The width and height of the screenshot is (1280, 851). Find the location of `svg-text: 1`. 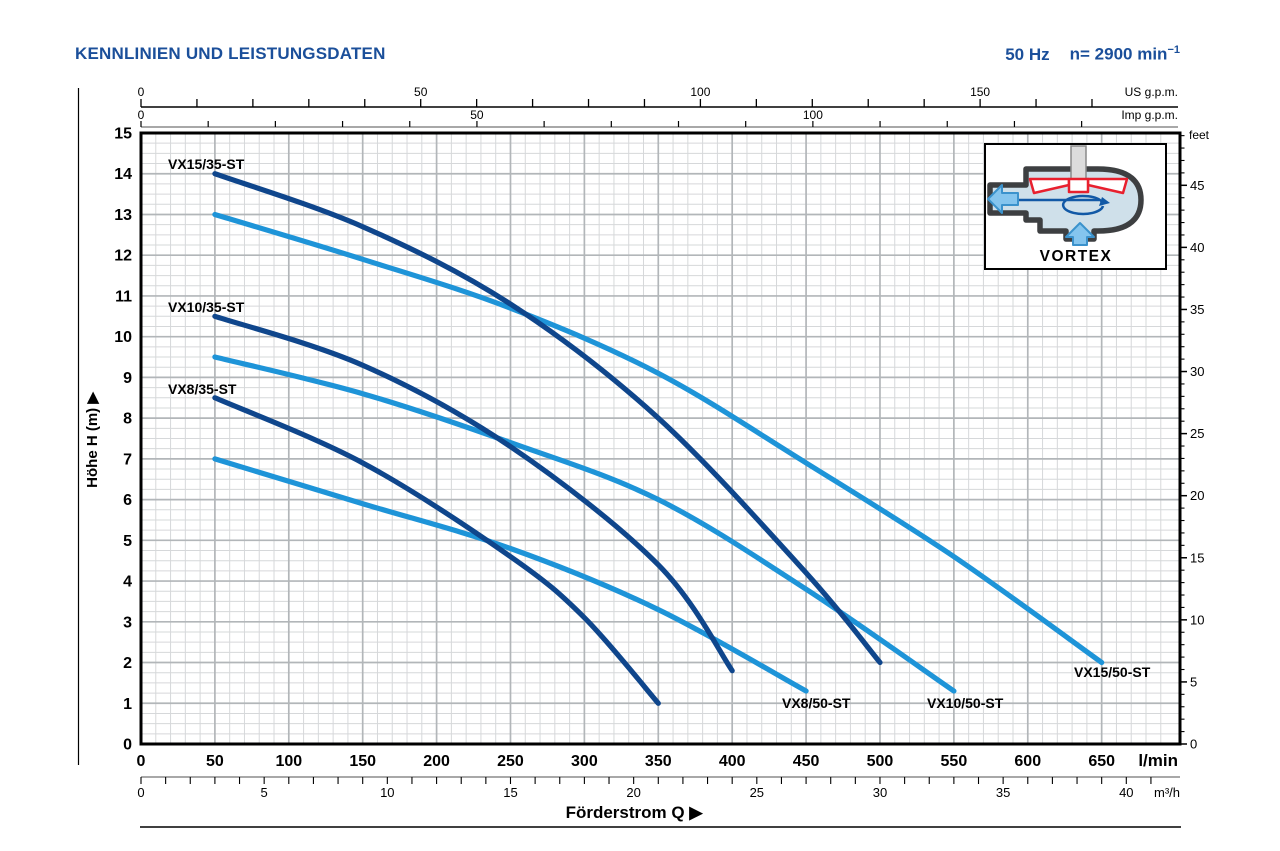

svg-text: 1 is located at coordinates (127, 704).